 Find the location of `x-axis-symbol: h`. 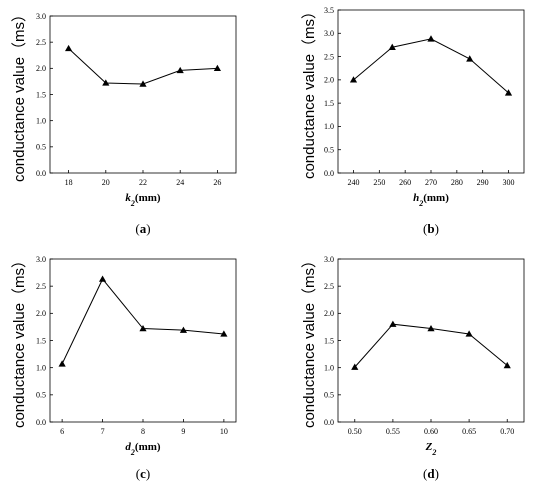

x-axis-symbol: h is located at coordinates (416, 198).